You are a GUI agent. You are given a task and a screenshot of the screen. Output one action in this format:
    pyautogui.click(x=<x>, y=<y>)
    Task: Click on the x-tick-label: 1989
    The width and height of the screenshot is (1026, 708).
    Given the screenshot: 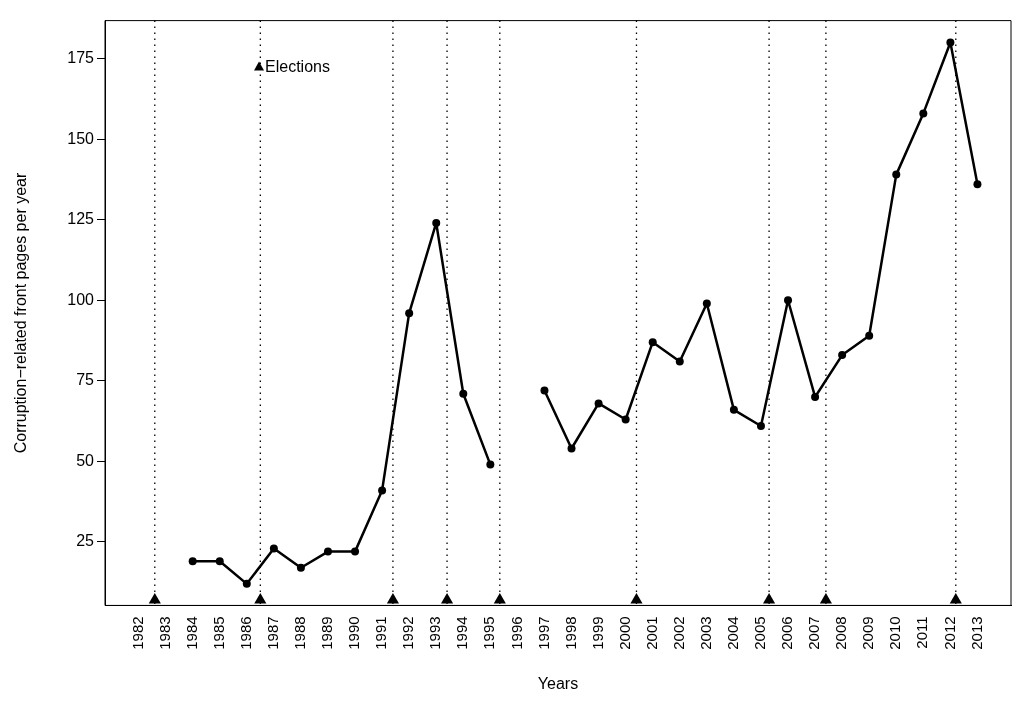 What is the action you would take?
    pyautogui.click(x=327, y=633)
    